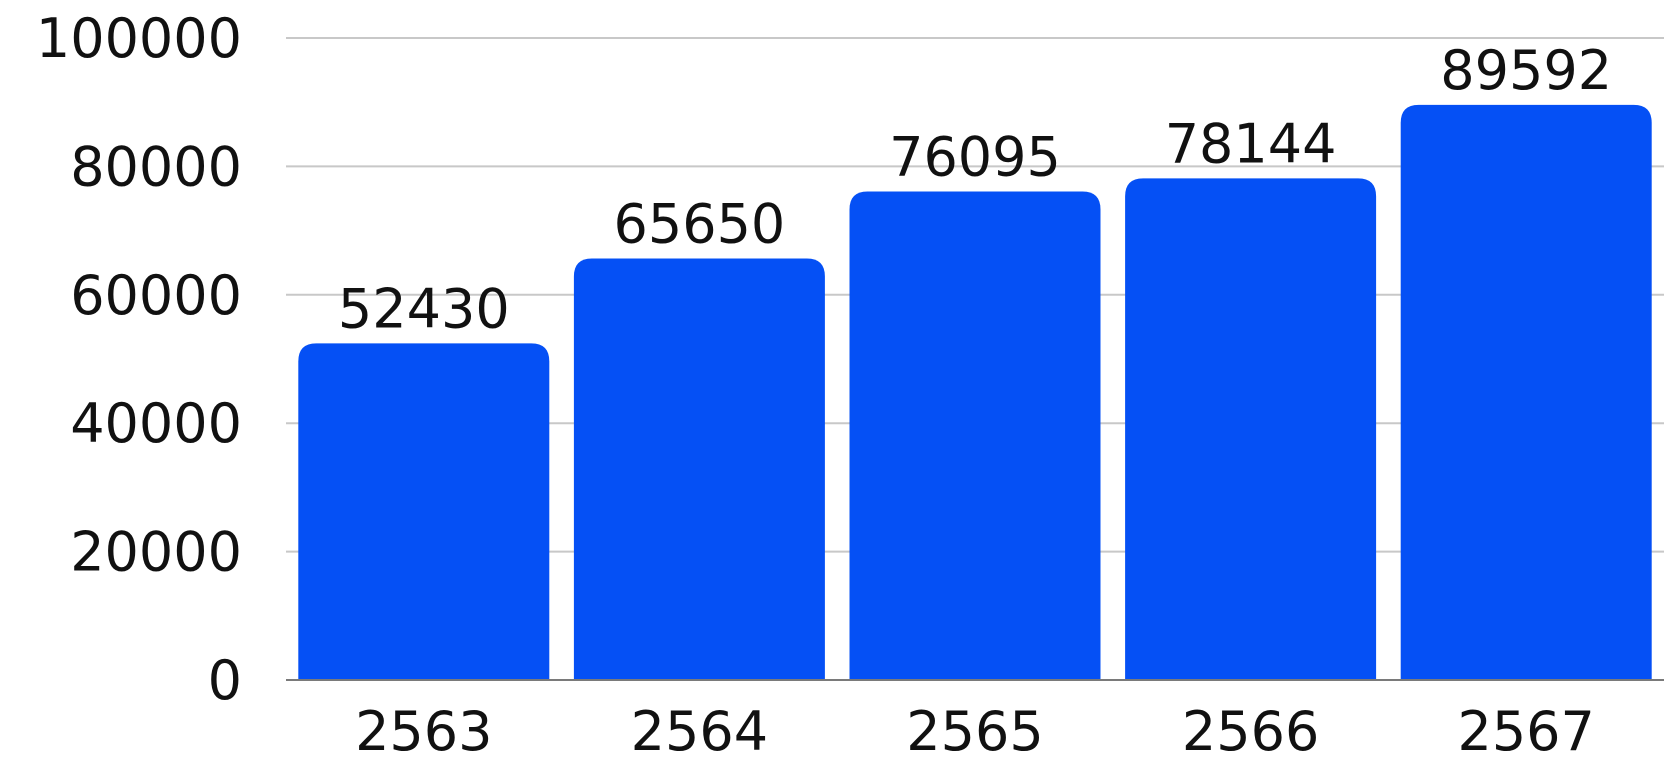  What do you see at coordinates (139, 38) in the screenshot?
I see `y-tick-label: 100000` at bounding box center [139, 38].